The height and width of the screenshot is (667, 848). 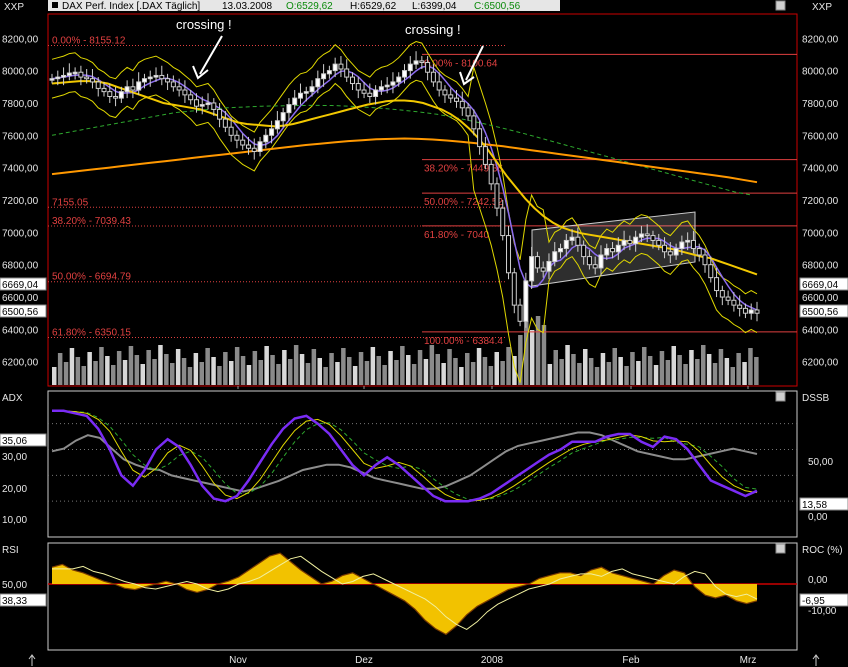 I want to click on roc-title: ROC (%), so click(x=822, y=550).